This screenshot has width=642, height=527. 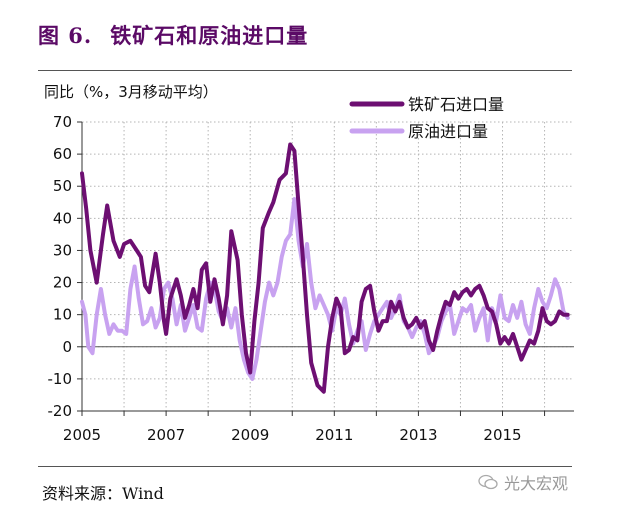 What do you see at coordinates (488, 482) in the screenshot?
I see `wechat-icon` at bounding box center [488, 482].